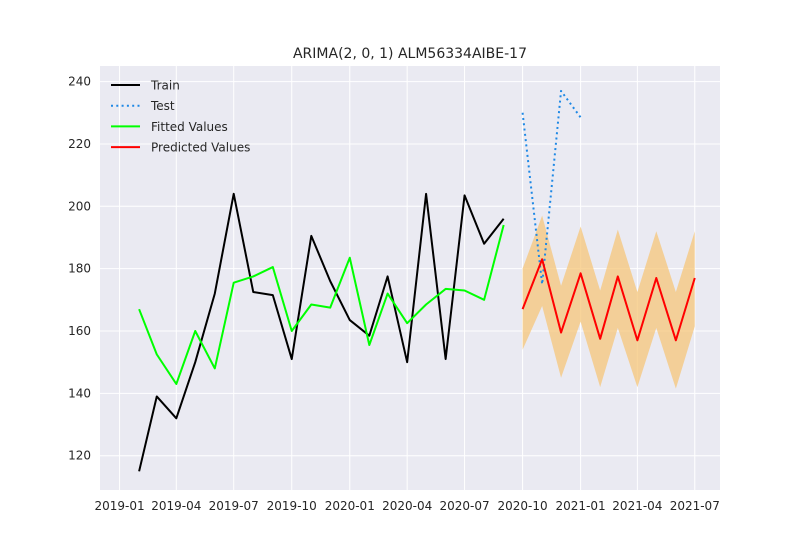 Image resolution: width=800 pixels, height=550 pixels. Describe the element at coordinates (165, 86) in the screenshot. I see `legend-label: Train` at that location.